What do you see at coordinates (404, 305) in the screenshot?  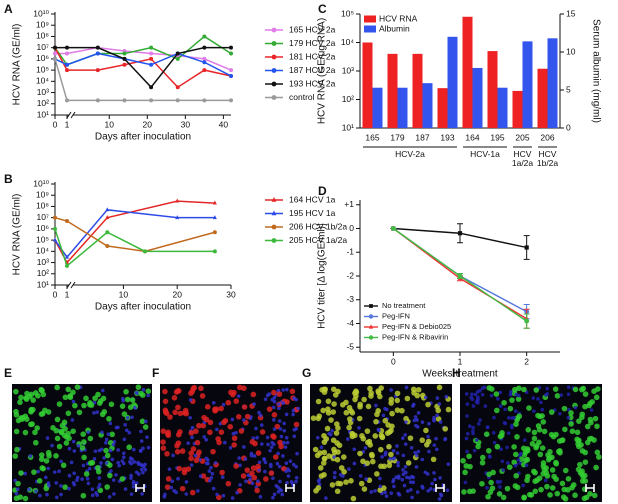 I see `legend-label: No treatment` at bounding box center [404, 305].